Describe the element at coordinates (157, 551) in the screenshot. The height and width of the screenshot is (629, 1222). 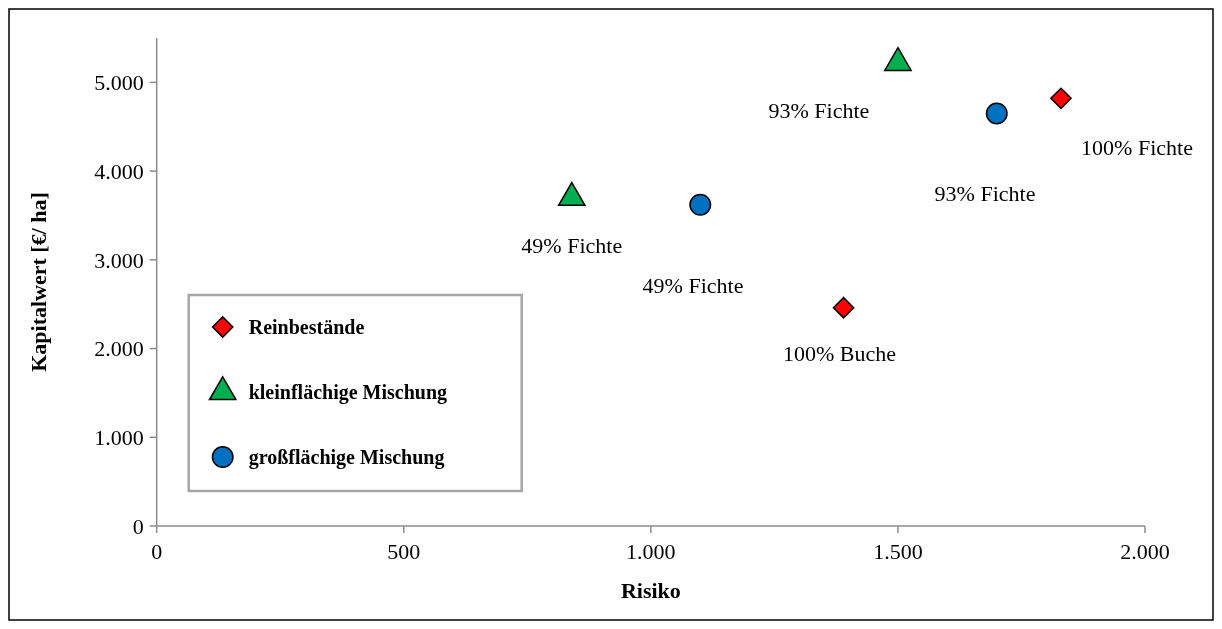
I see `x-tick-label: 0` at that location.